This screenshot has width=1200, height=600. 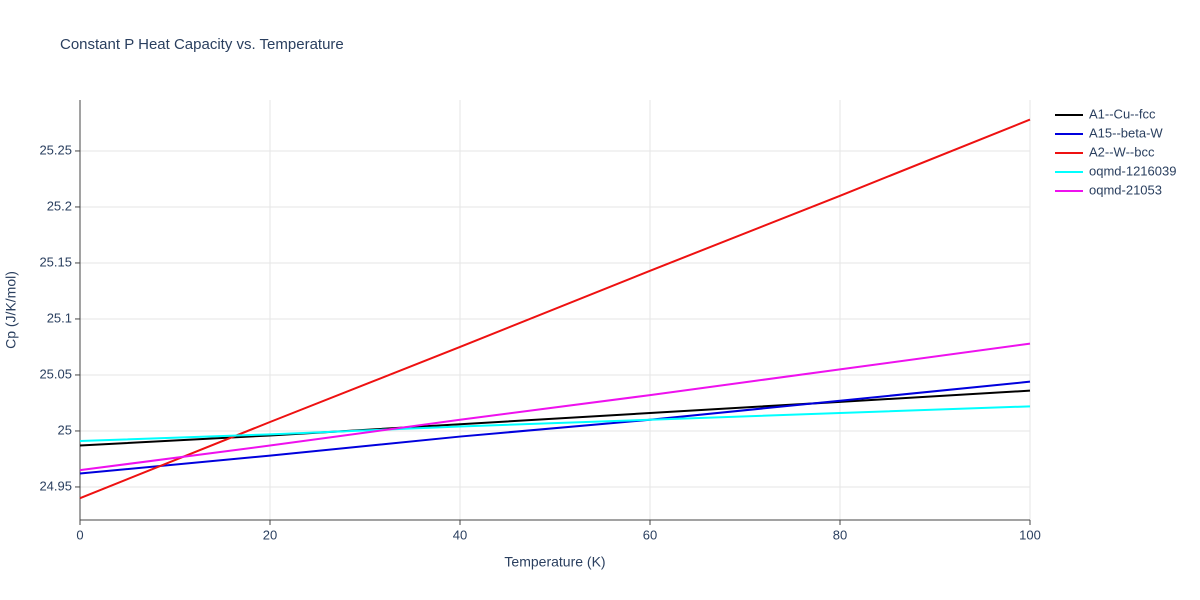 I want to click on y-tick-label: 25.1, so click(x=59, y=317).